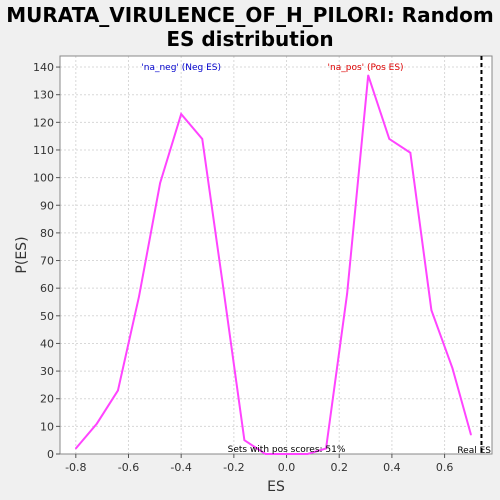  I want to click on x-tick-label: 0.2, so click(339, 467).